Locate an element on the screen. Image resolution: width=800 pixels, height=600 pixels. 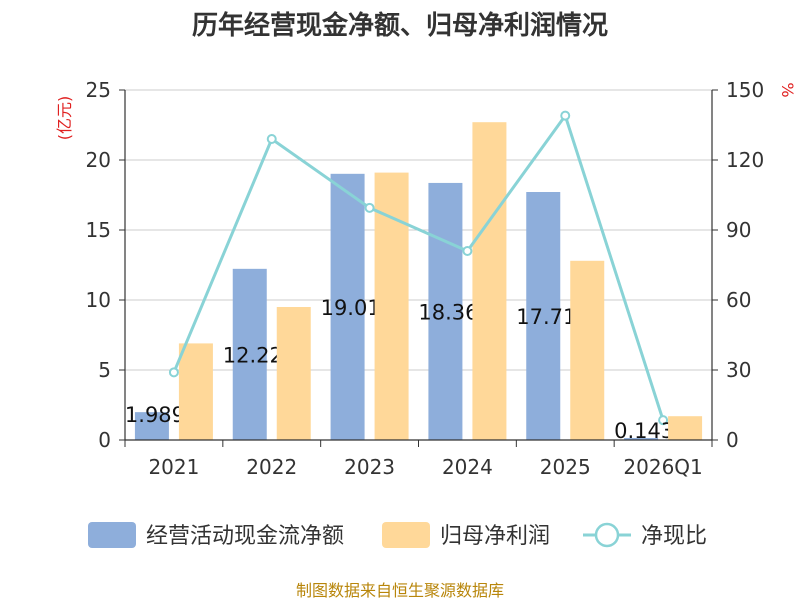
x-tick-label: 2026Q1 is located at coordinates (662, 467).